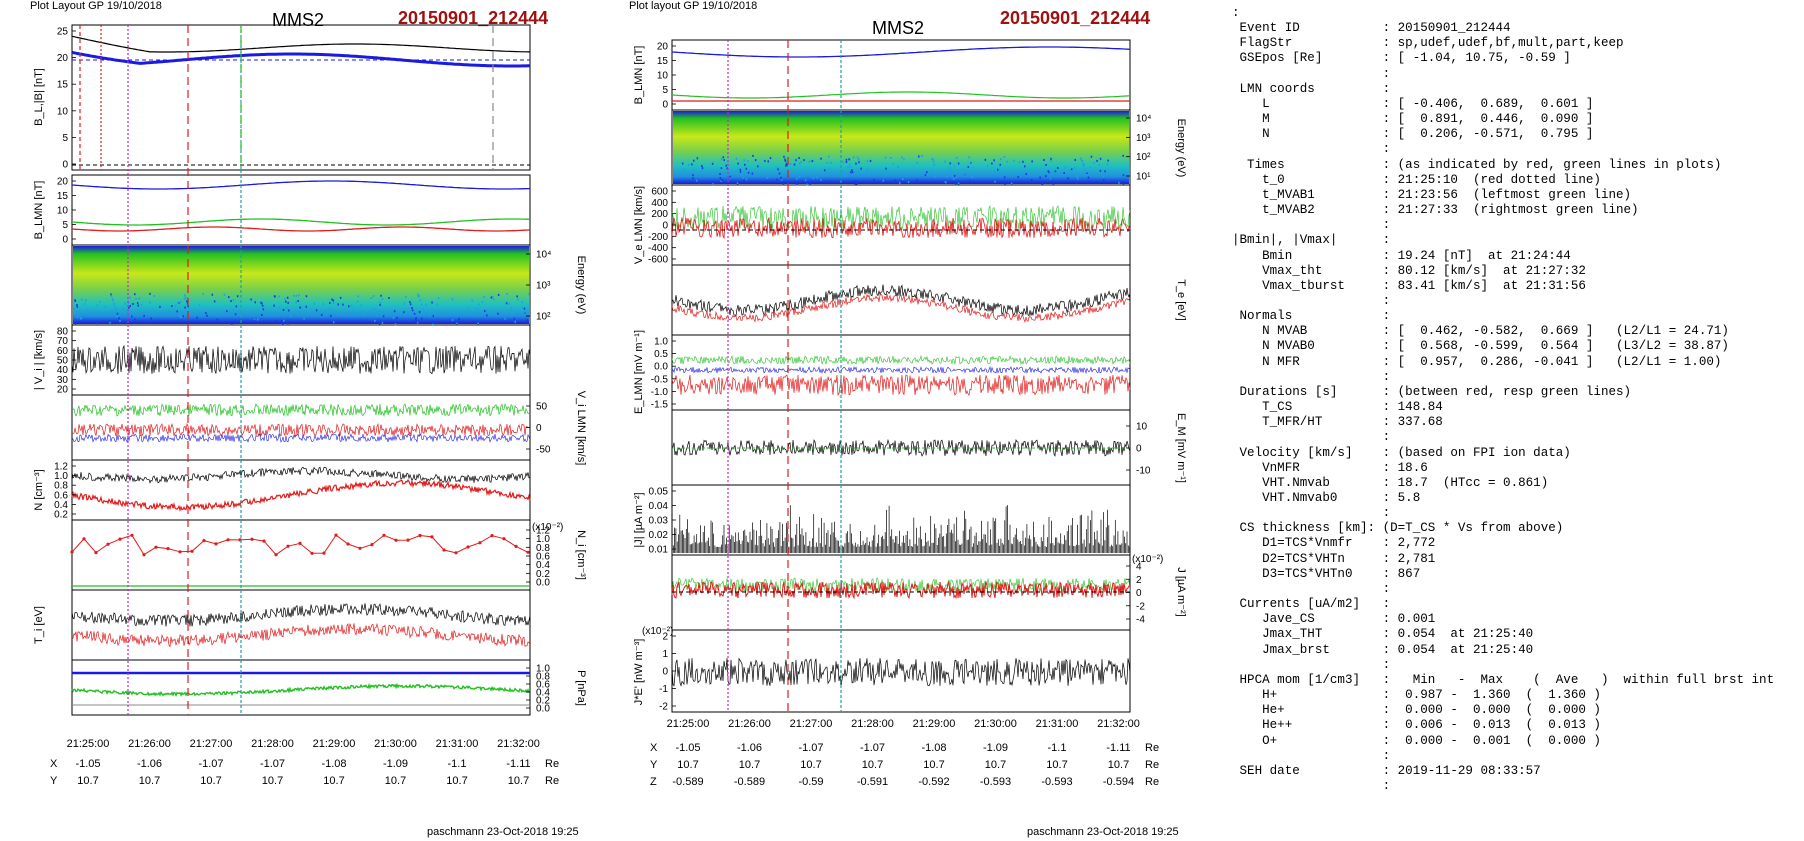  Describe the element at coordinates (581, 285) in the screenshot. I see `left-p2-ylabel: Energy (eV)` at that location.